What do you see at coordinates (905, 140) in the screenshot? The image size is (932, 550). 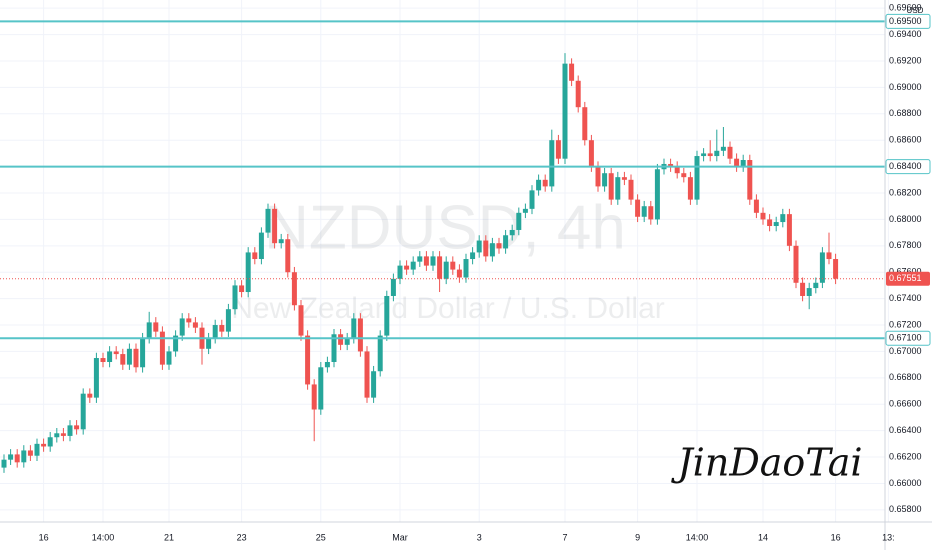 I see `y-tick-label: 0.68600` at bounding box center [905, 140].